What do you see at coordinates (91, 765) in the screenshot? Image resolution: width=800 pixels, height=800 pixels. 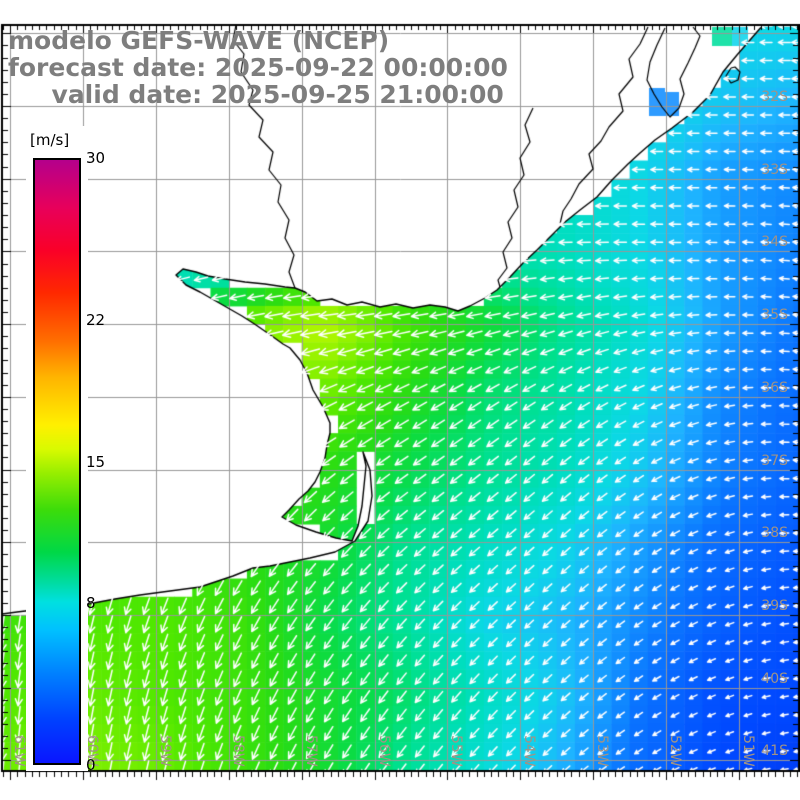 I see `colorbar-tick-0: 0` at bounding box center [91, 765].